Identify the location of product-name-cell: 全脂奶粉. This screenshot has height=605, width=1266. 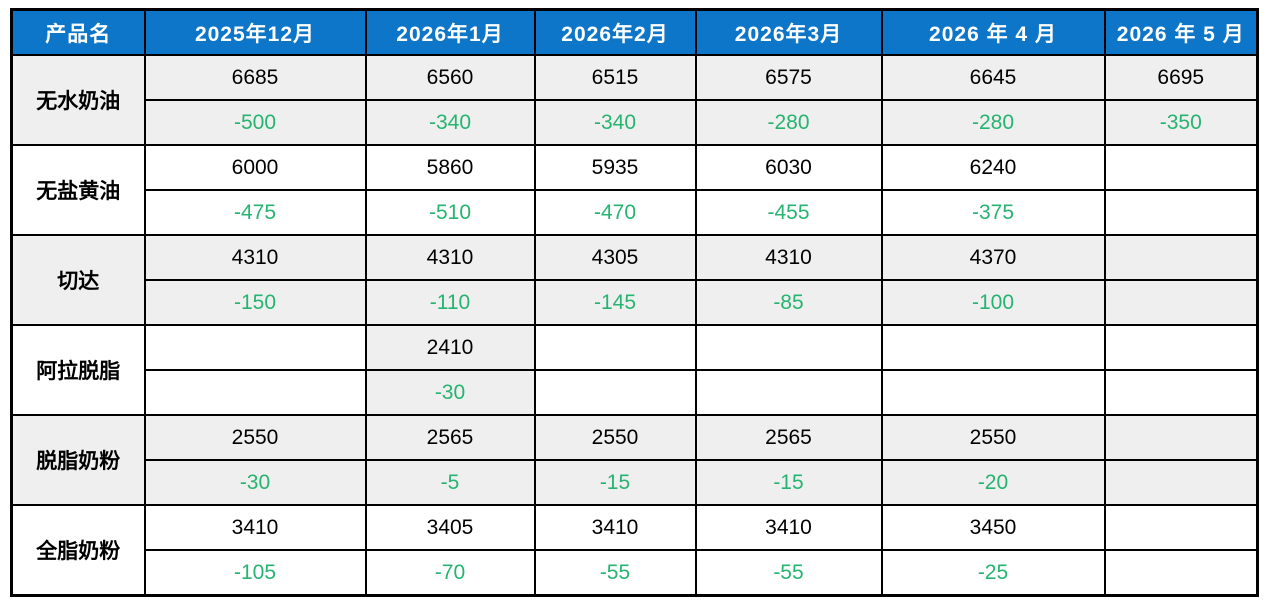
(78, 550).